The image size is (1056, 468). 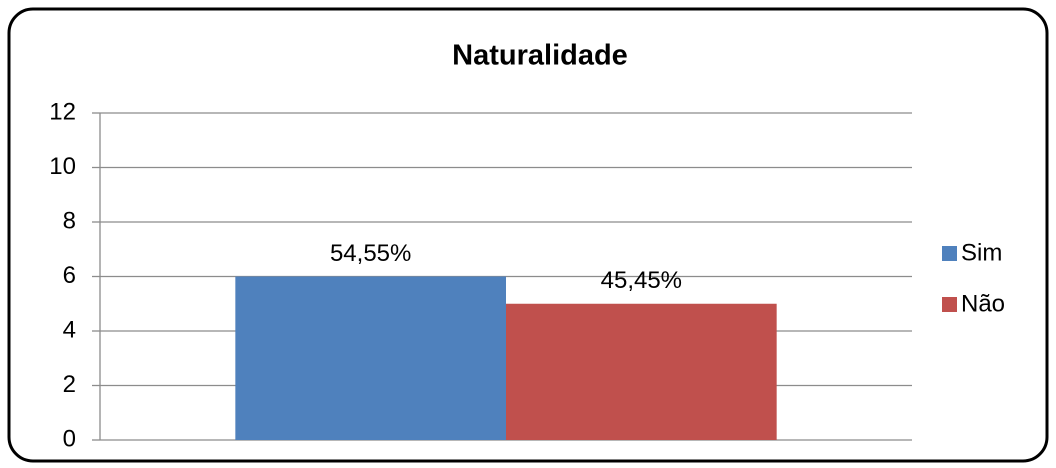 What do you see at coordinates (641, 280) in the screenshot?
I see `data-label: 45,45%` at bounding box center [641, 280].